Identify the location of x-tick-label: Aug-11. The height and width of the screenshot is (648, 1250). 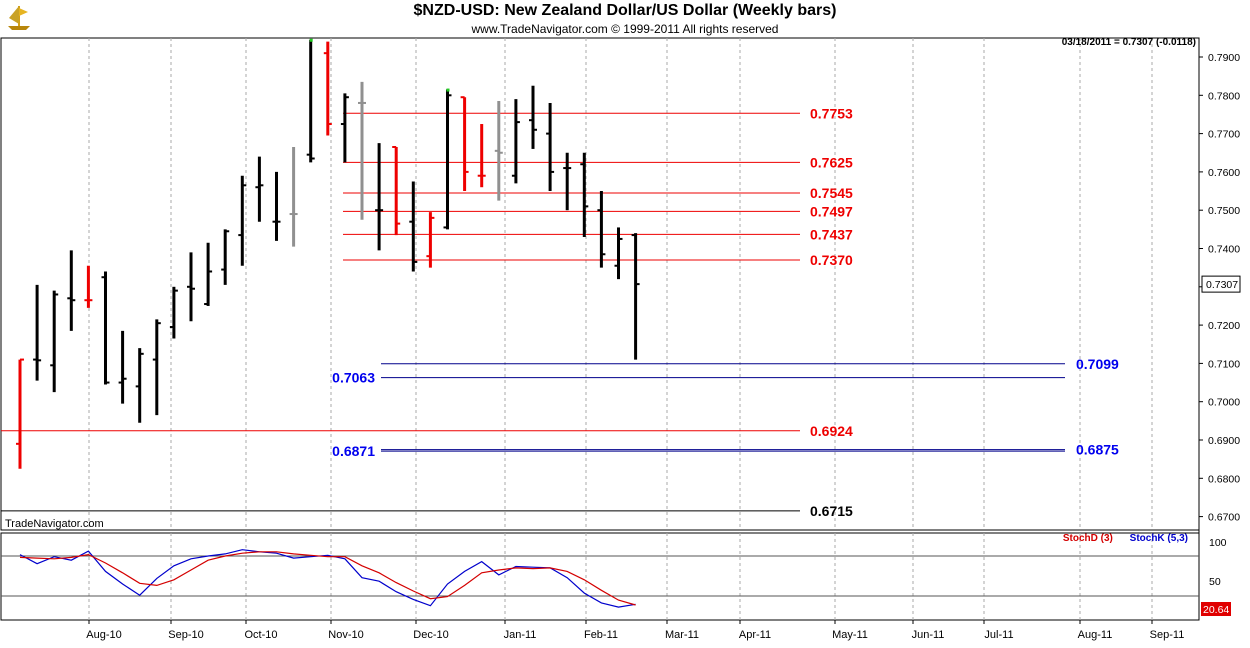
(1095, 635).